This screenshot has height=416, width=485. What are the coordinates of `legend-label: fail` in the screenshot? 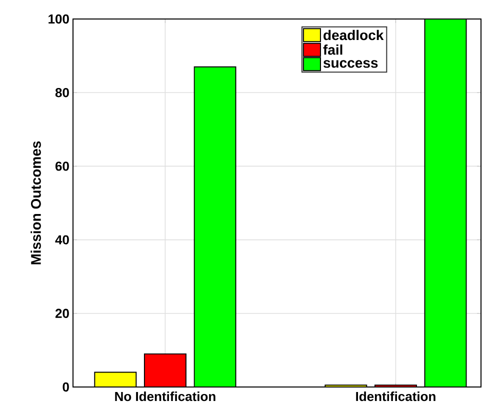 It's located at (332, 49).